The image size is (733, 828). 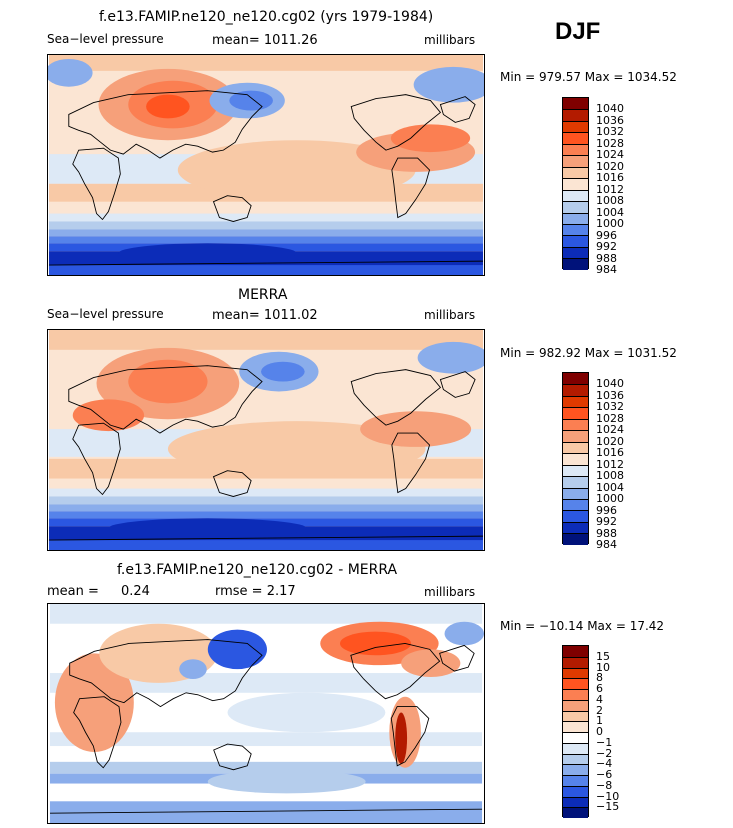 What do you see at coordinates (610, 120) in the screenshot?
I see `colorbar-label: 1036` at bounding box center [610, 120].